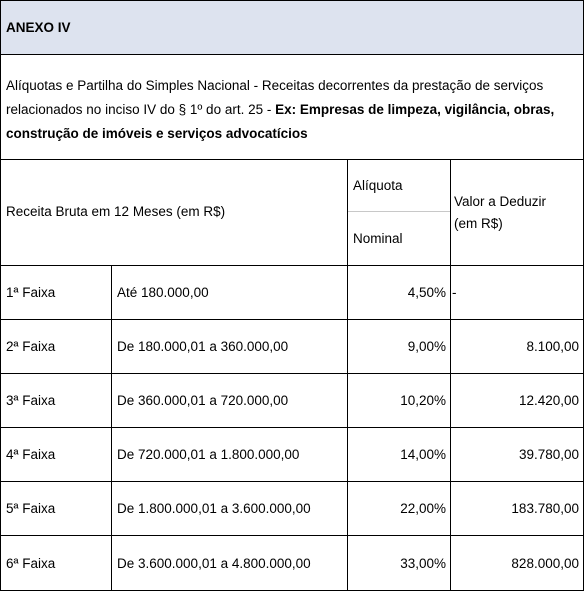 The width and height of the screenshot is (584, 591). I want to click on faixa-label: 3ª Faixa, so click(31, 400).